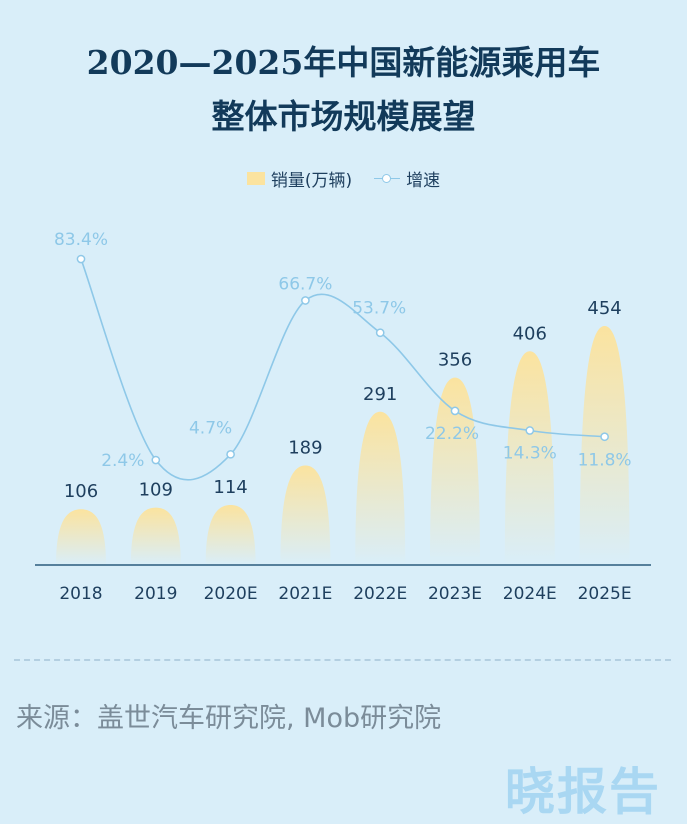 Image resolution: width=687 pixels, height=824 pixels. Describe the element at coordinates (455, 360) in the screenshot. I see `bar-value-label: 356` at that location.